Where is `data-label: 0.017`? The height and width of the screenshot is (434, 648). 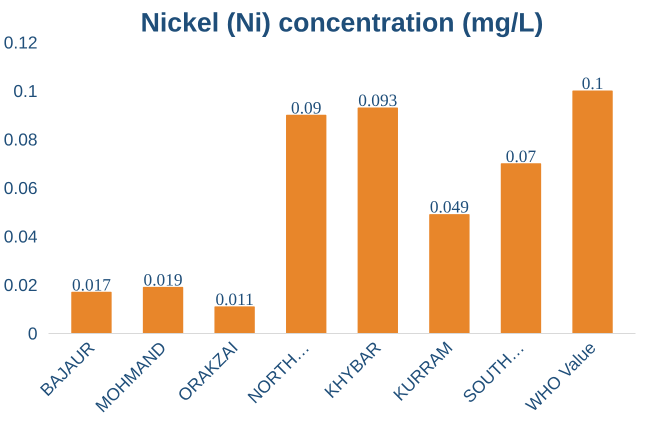
data-label: 0.017 is located at coordinates (92, 284).